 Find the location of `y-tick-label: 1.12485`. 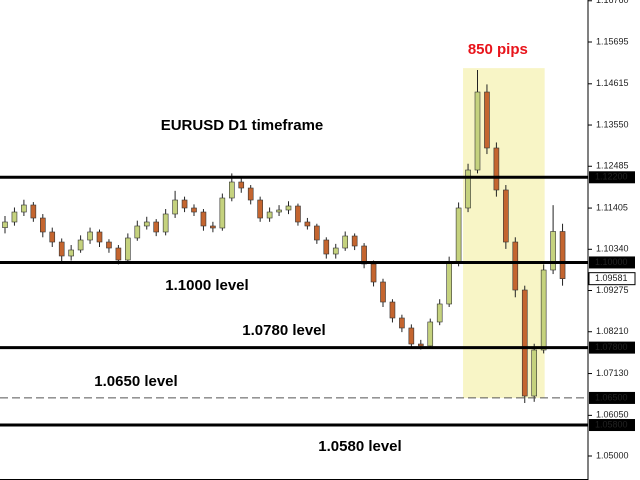

y-tick-label: 1.12485 is located at coordinates (612, 166).